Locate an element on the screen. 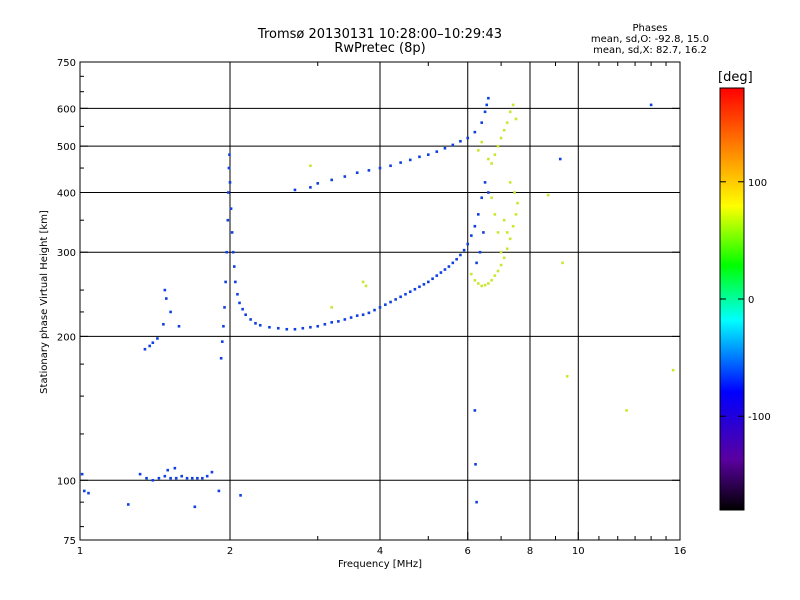 This screenshot has height=600, width=800. colorbar-tick-label: -100 is located at coordinates (759, 417).